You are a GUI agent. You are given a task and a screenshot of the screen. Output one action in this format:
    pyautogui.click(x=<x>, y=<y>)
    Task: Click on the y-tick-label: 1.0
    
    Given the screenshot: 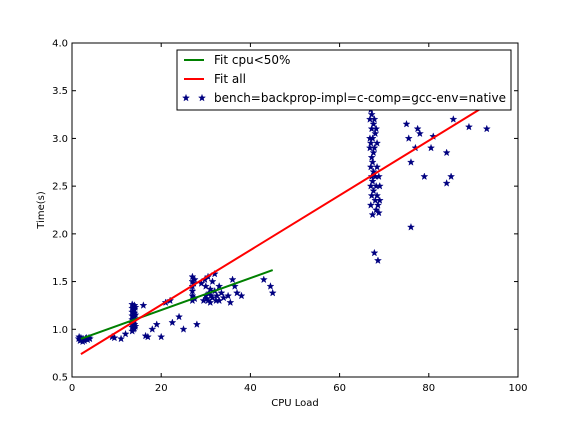 What is the action you would take?
    pyautogui.click(x=60, y=330)
    